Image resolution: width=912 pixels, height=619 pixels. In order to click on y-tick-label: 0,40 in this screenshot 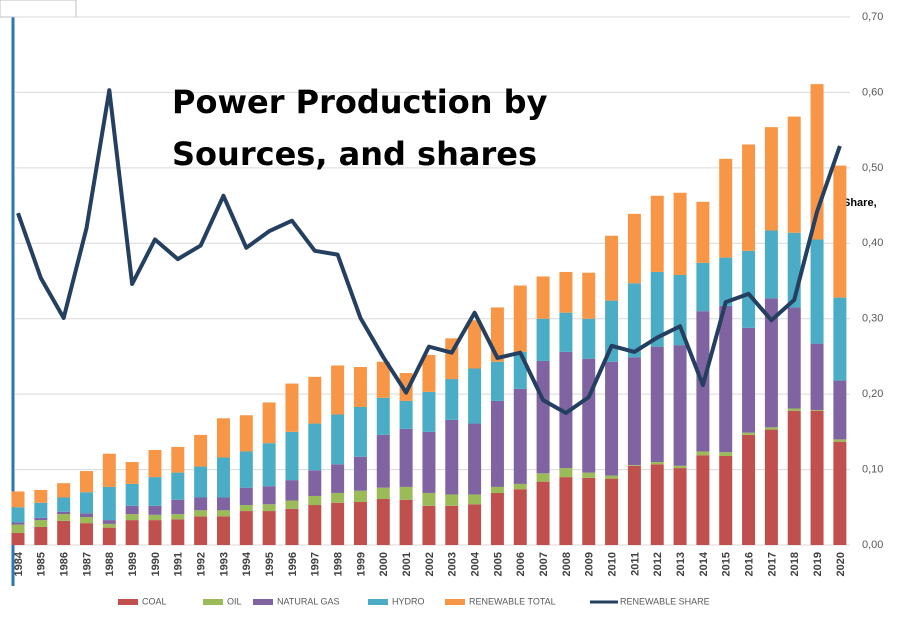, I will do `click(872, 243)`.